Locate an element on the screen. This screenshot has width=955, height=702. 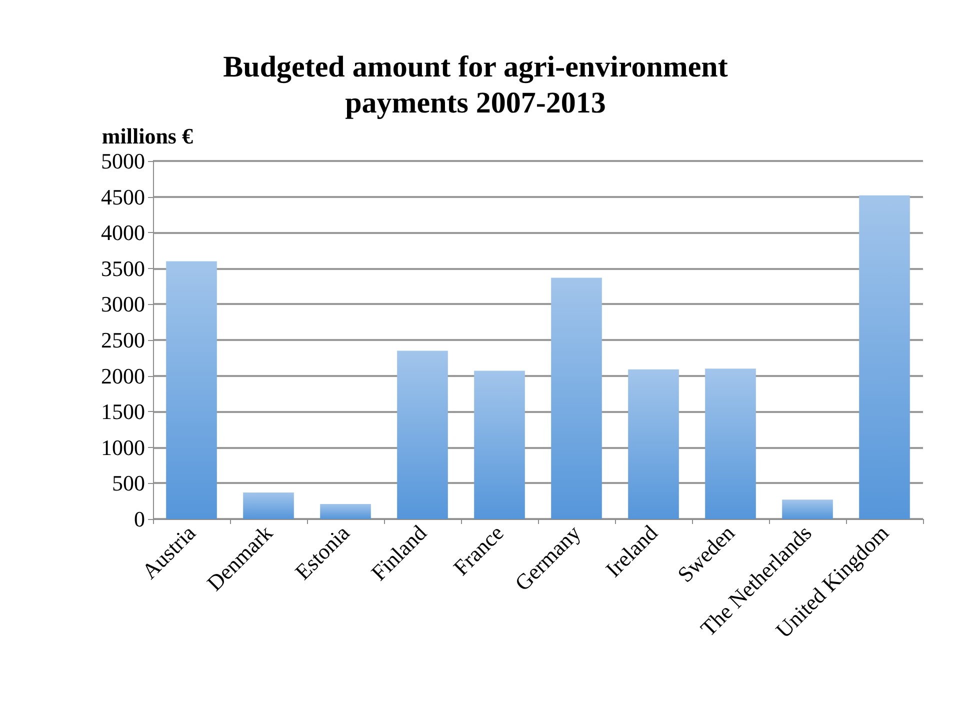
y-tick-label: 1000 is located at coordinates (123, 447).